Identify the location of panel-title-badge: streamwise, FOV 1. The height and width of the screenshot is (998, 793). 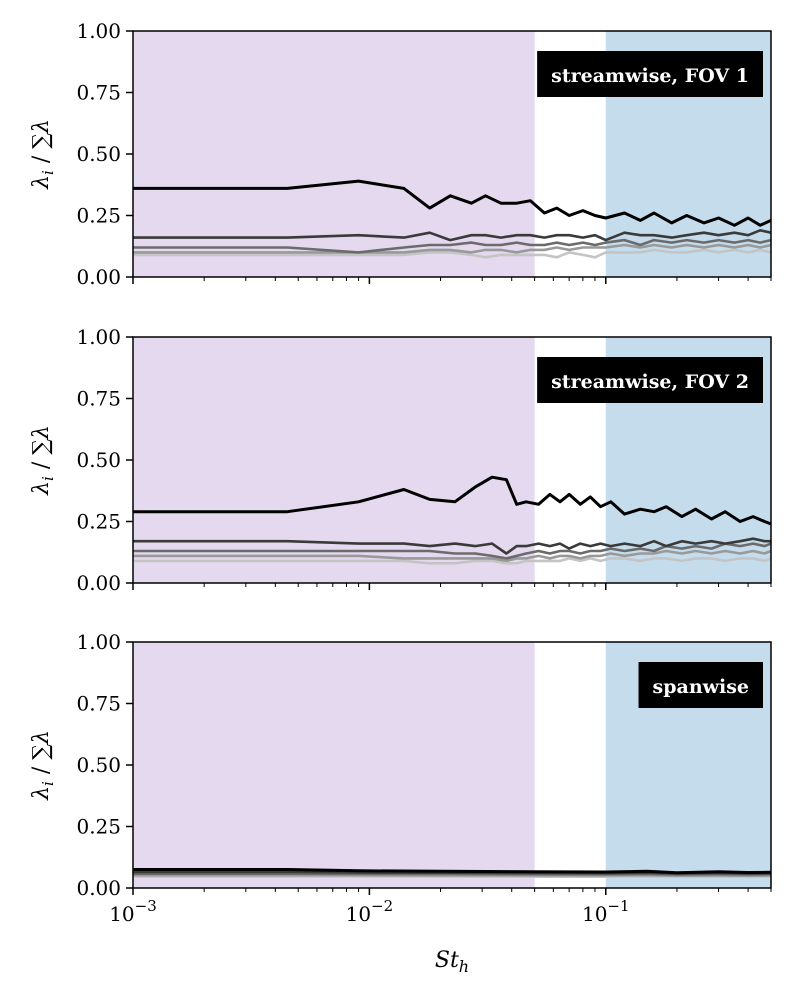
(650, 74).